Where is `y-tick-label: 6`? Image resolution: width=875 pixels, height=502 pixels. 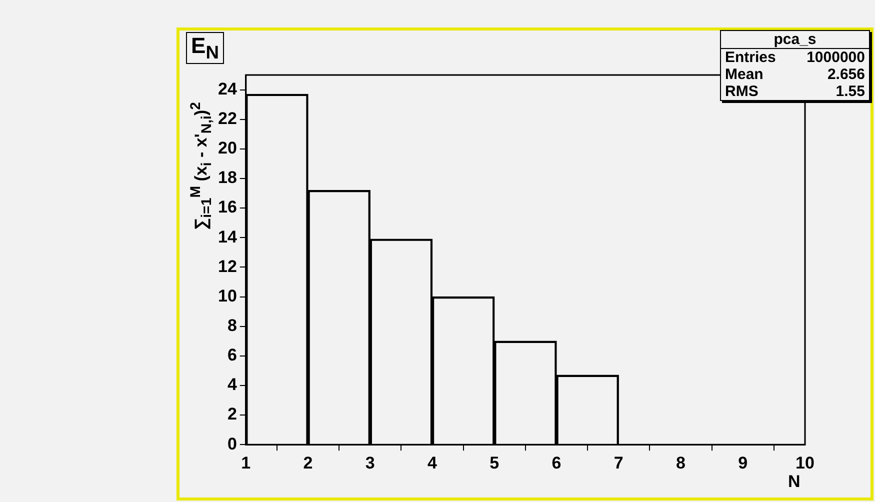
y-tick-label: 6 is located at coordinates (232, 355).